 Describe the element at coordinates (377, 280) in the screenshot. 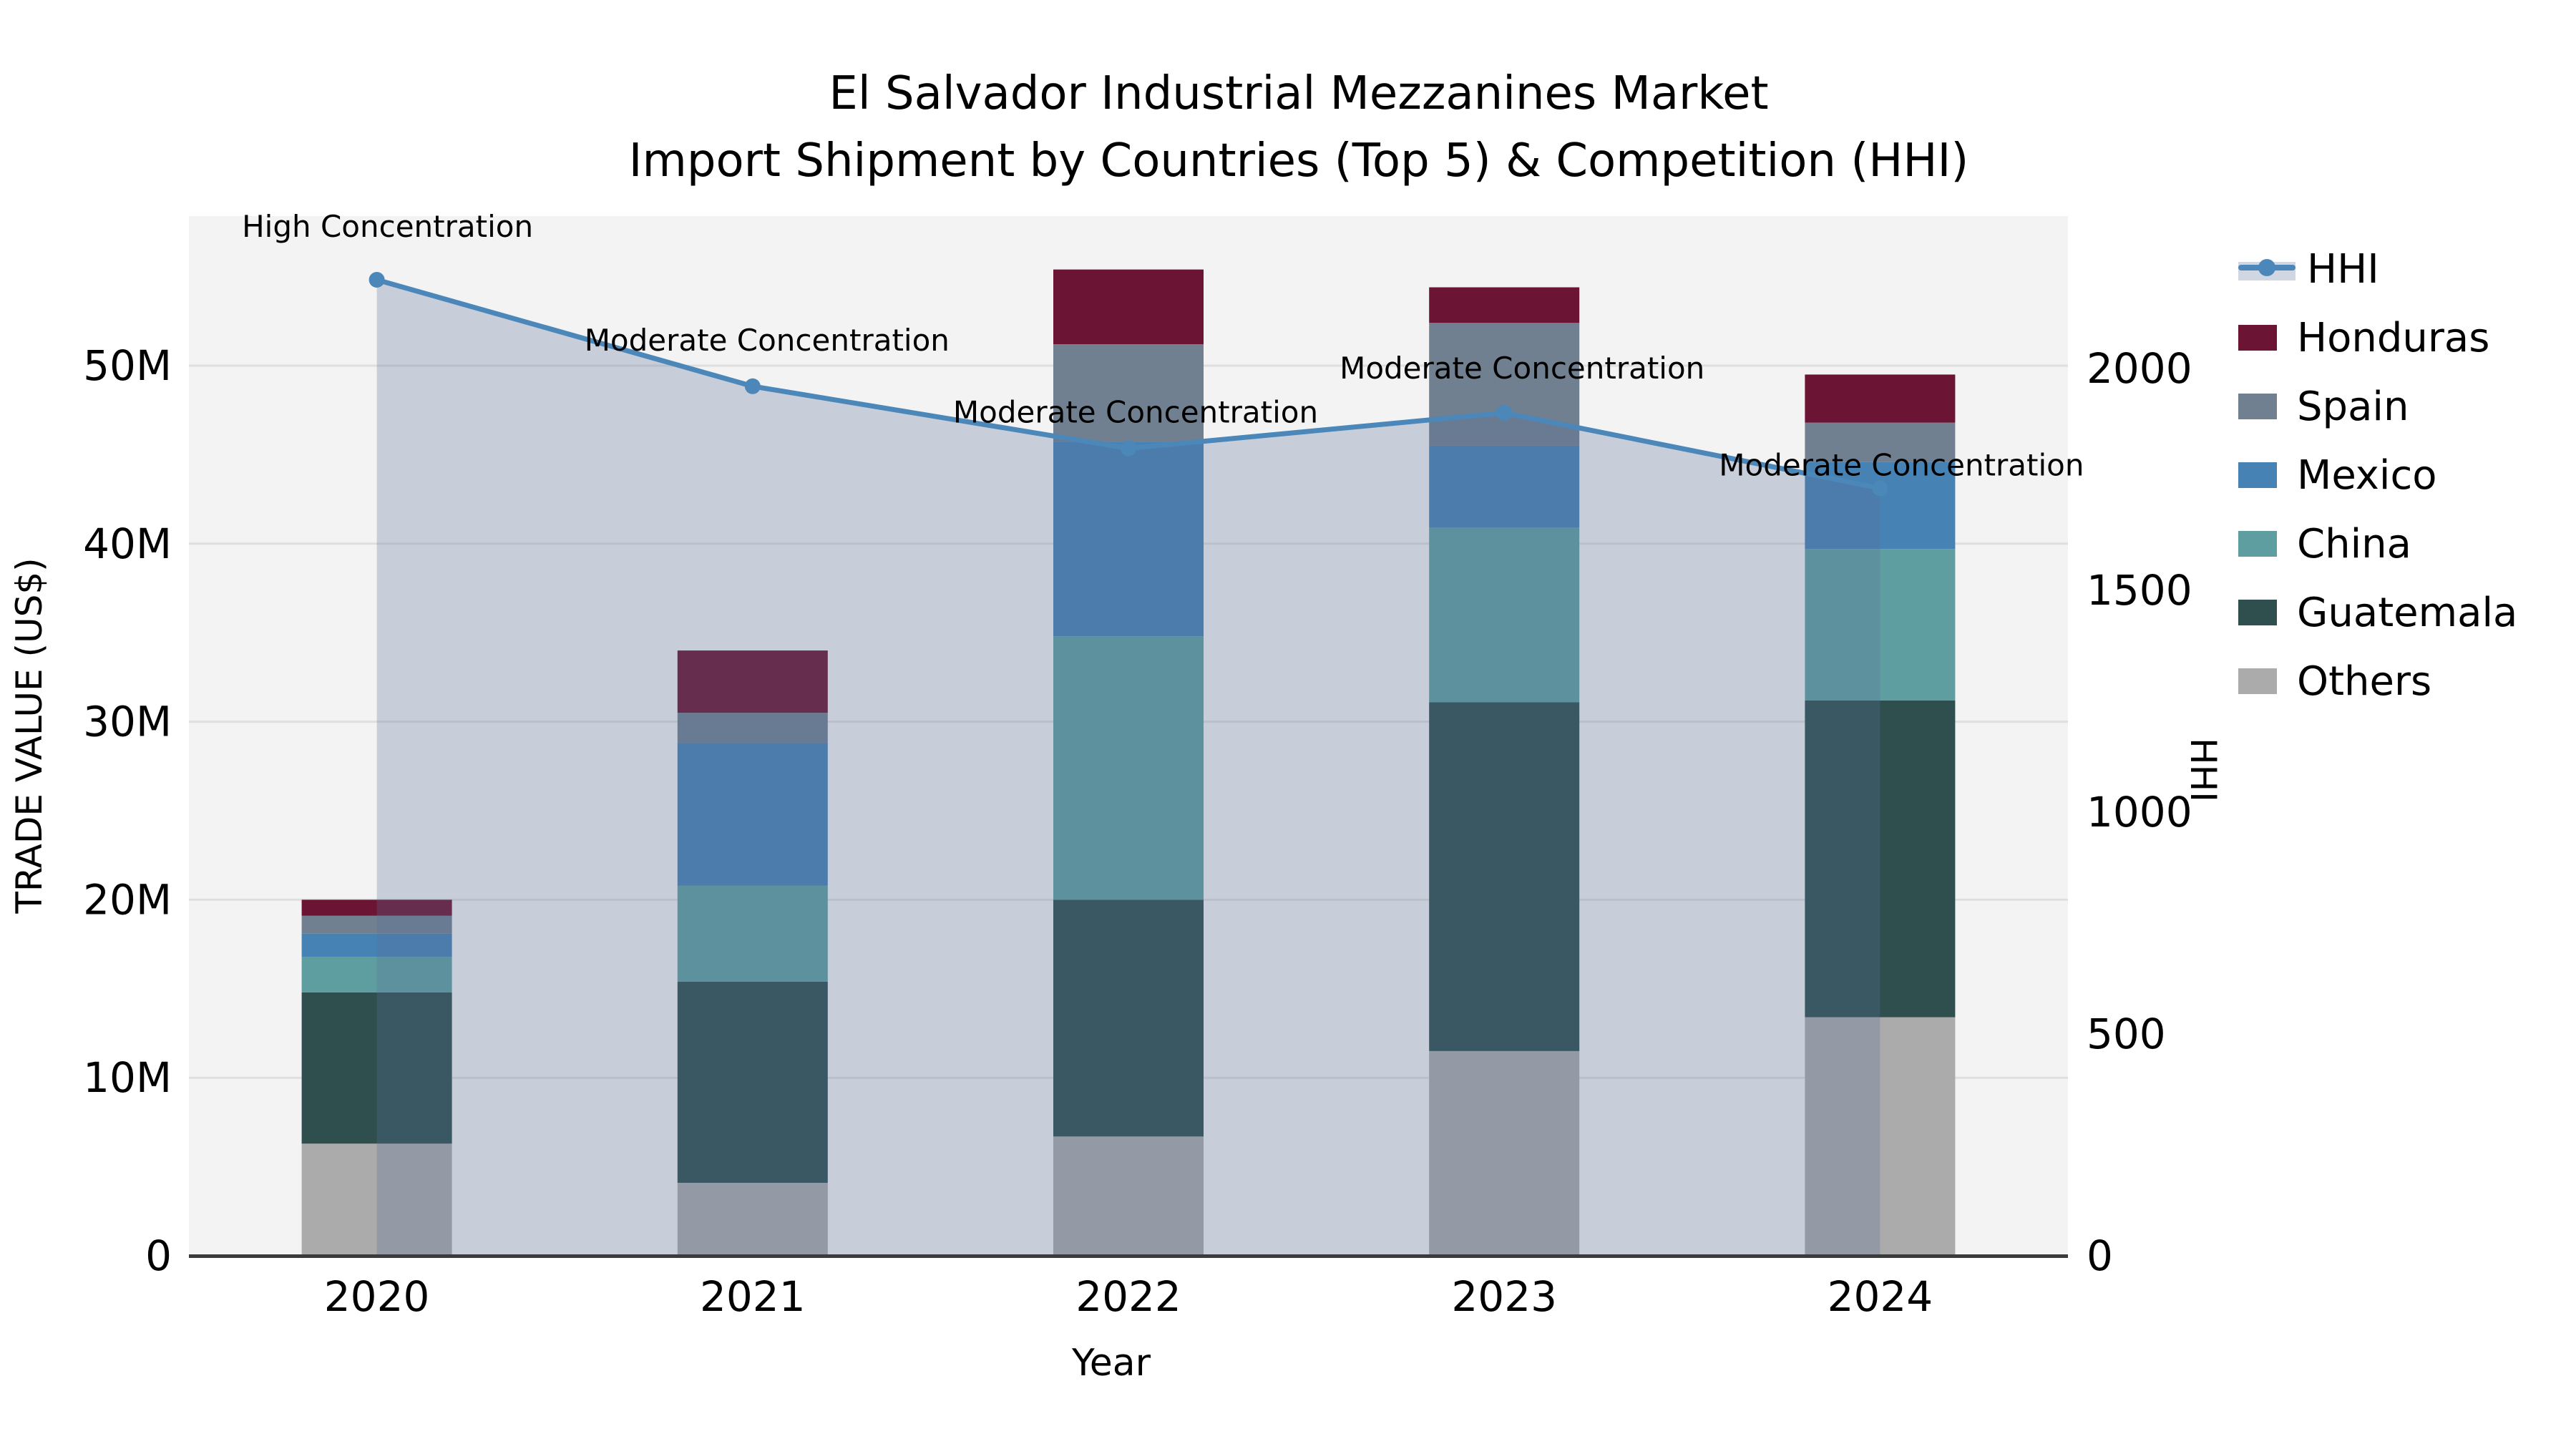

I see `hhi-marker-2020` at that location.